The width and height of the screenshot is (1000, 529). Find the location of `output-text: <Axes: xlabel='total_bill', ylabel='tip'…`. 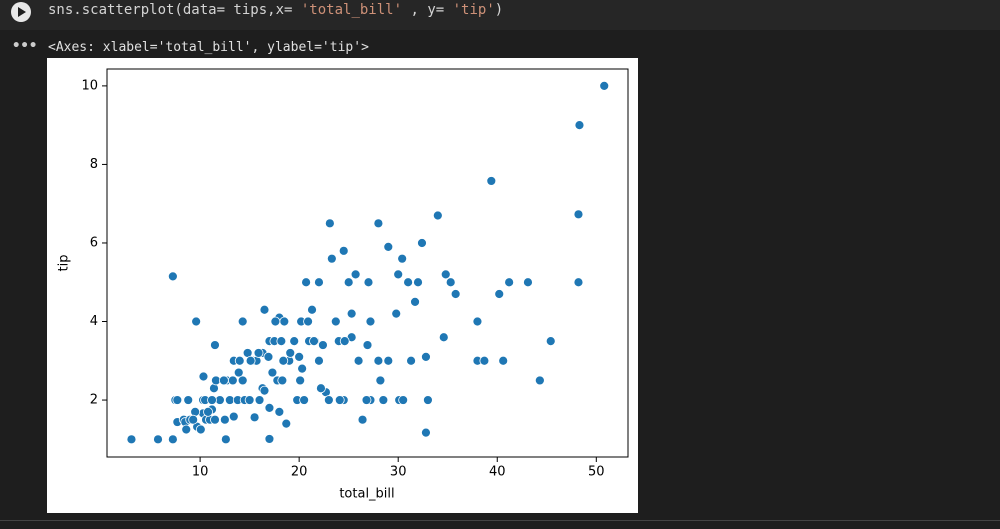

output-text: <Axes: xlabel='total_bill', ylabel='tip'… is located at coordinates (208, 47).